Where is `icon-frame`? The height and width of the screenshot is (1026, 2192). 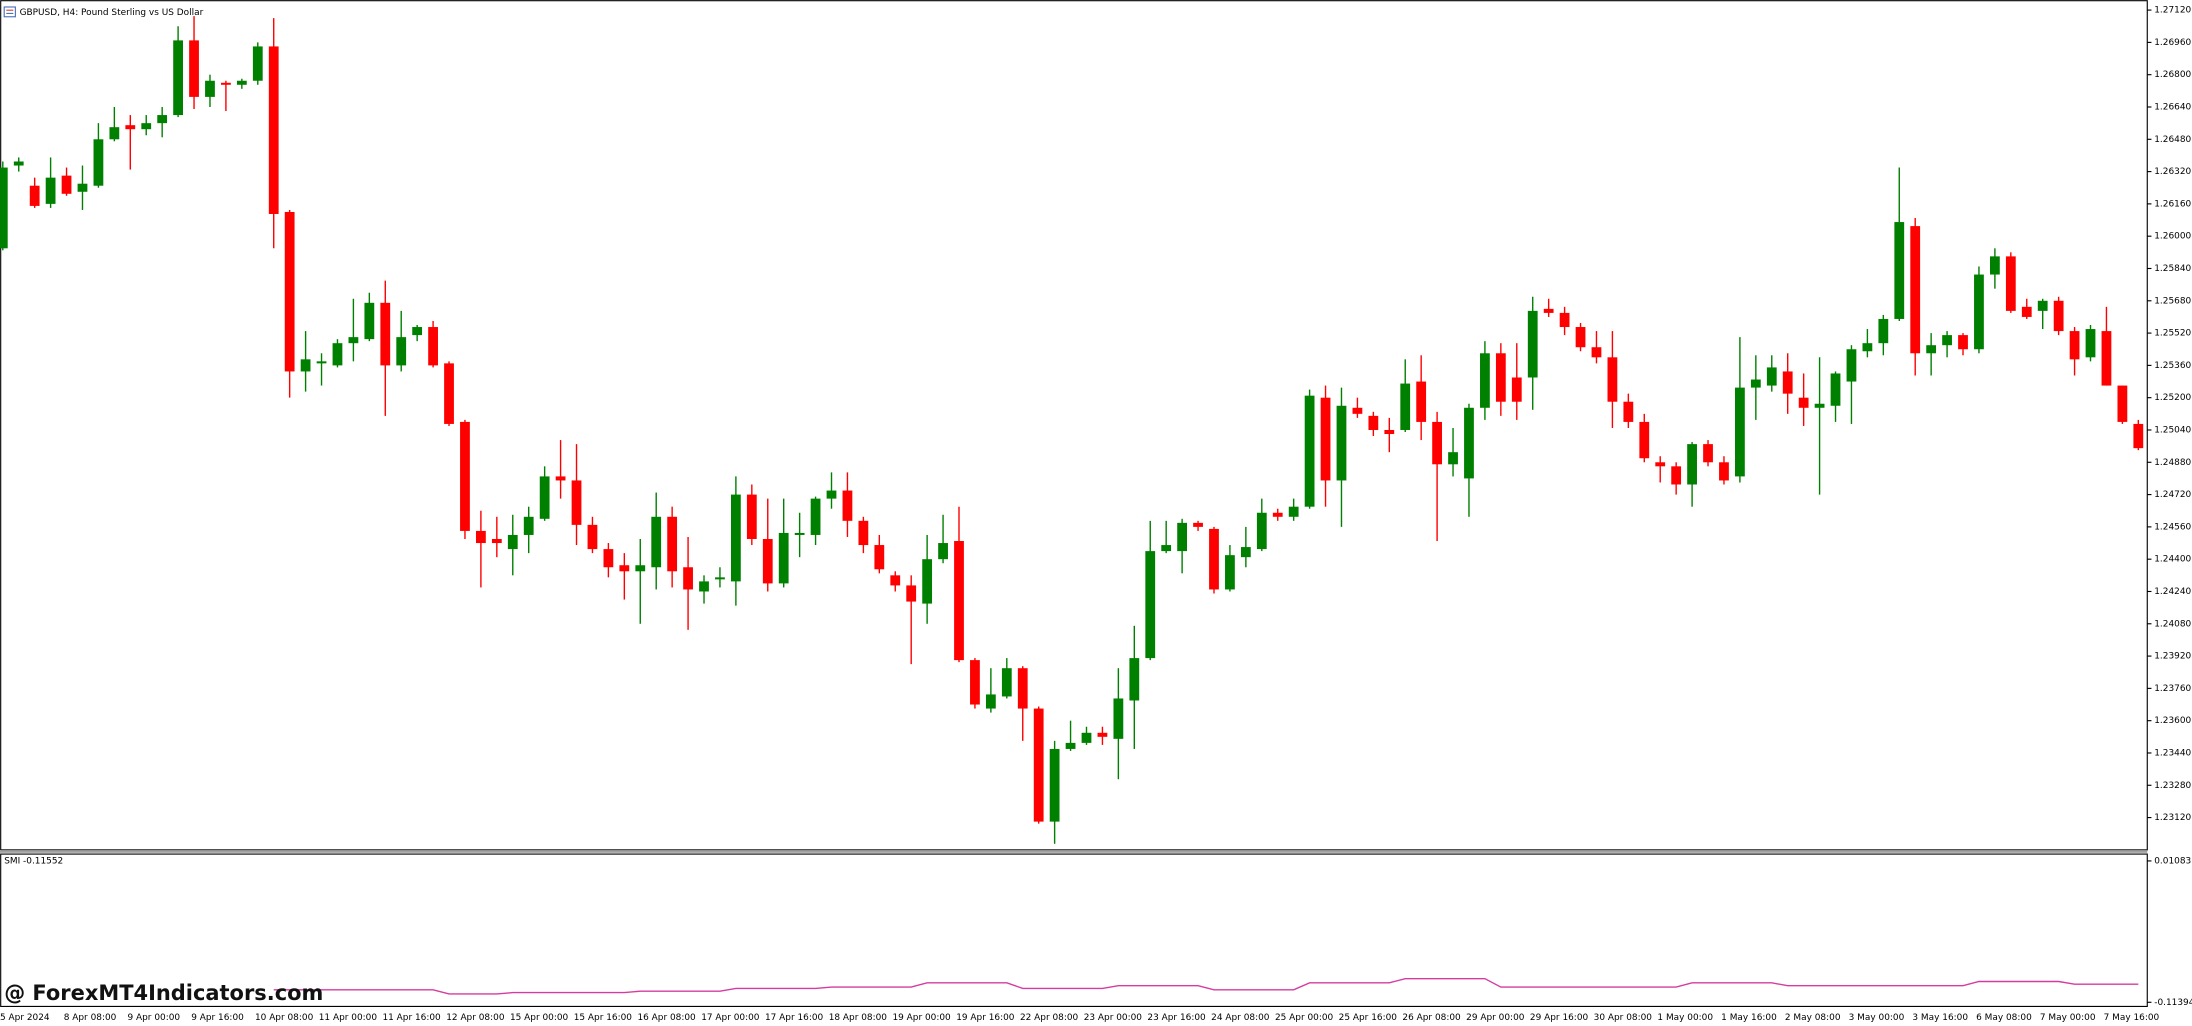 icon-frame is located at coordinates (9, 12).